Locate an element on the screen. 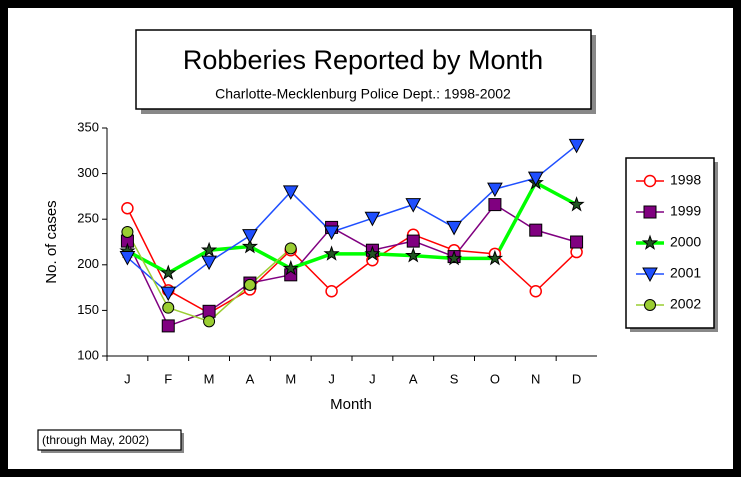 The image size is (741, 482). y-tick-label: 300 is located at coordinates (88, 172).